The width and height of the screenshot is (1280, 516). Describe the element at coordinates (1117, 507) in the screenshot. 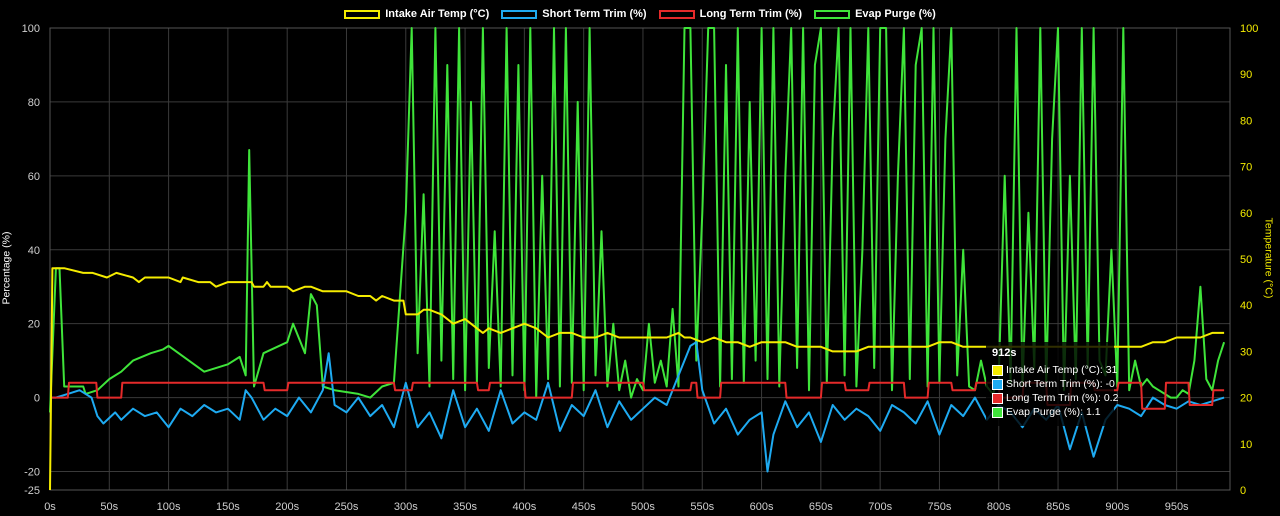

I see `x-tick-label: 900s` at that location.